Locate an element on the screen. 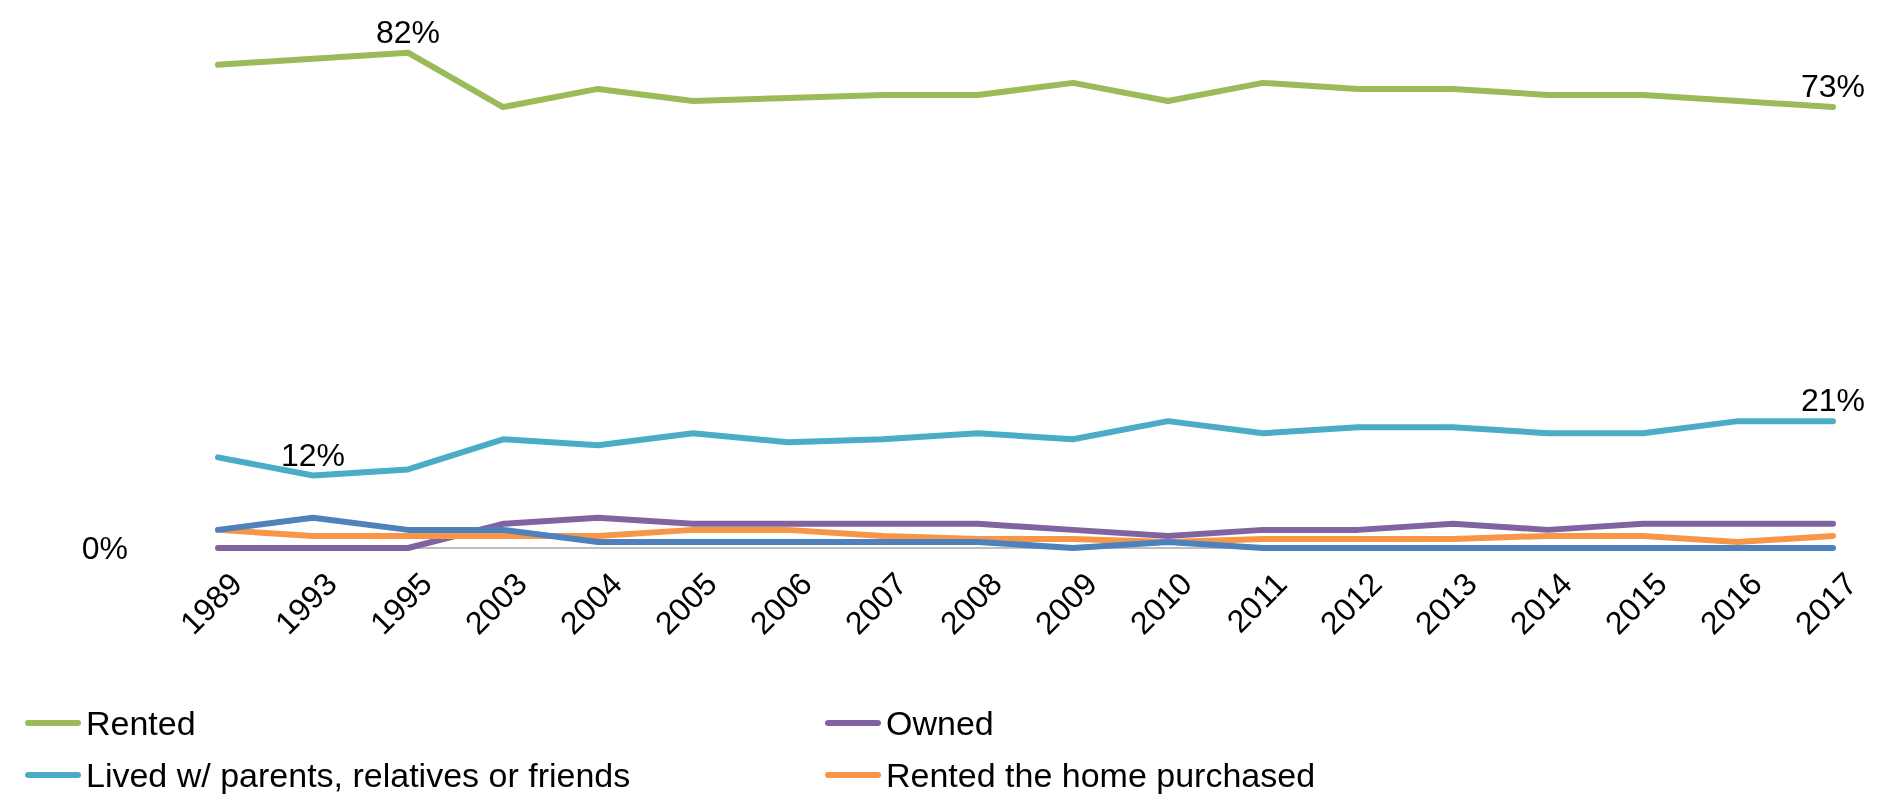  legend-label: Owned is located at coordinates (940, 722).